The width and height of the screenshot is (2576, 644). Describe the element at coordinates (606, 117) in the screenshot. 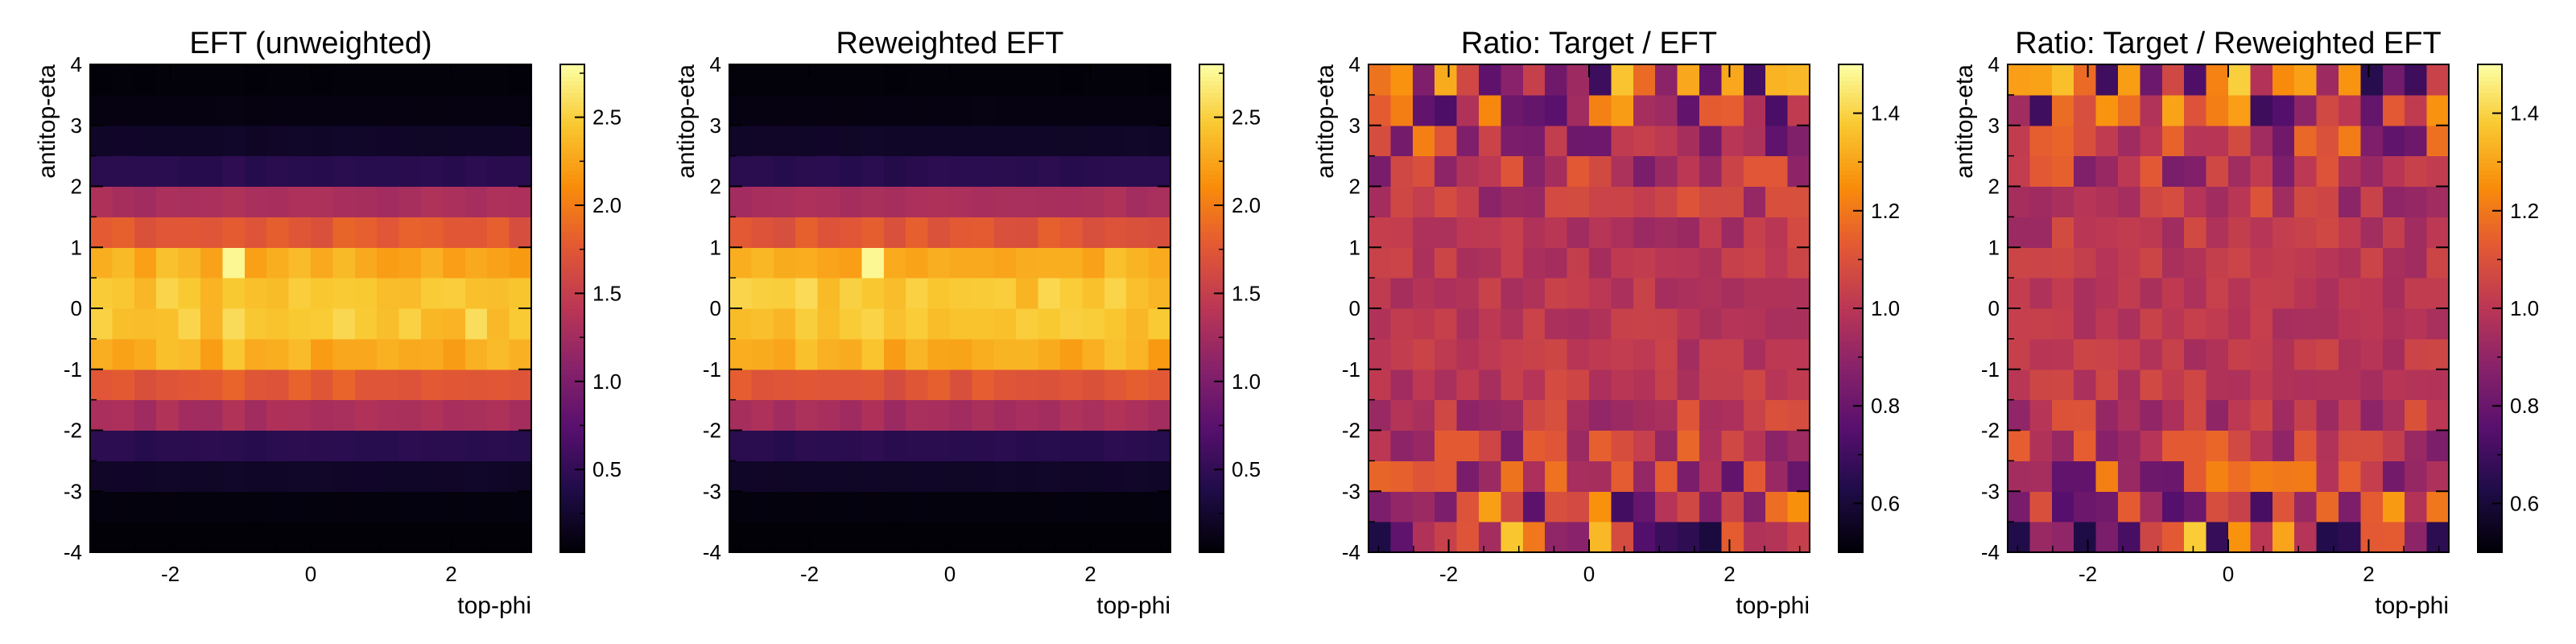

I see `colorbar-tick-label: 2.5` at that location.